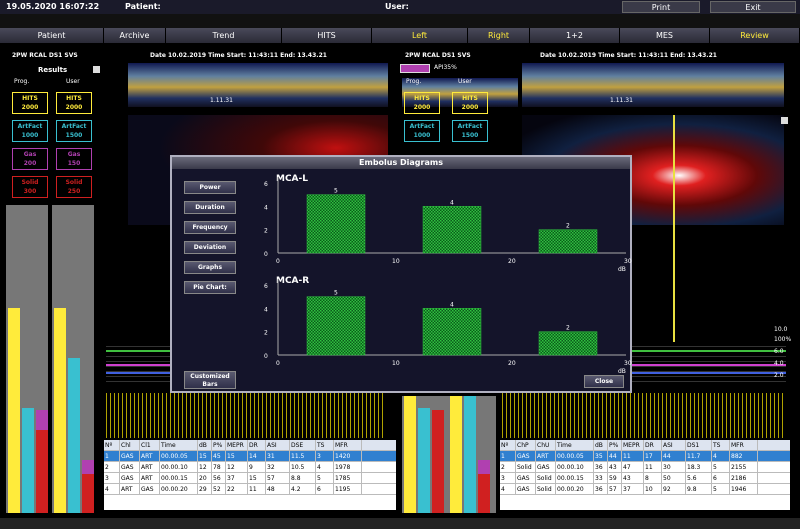 The image size is (800, 529). I want to click on right-hits-user-box: HITS 2000, so click(470, 103).